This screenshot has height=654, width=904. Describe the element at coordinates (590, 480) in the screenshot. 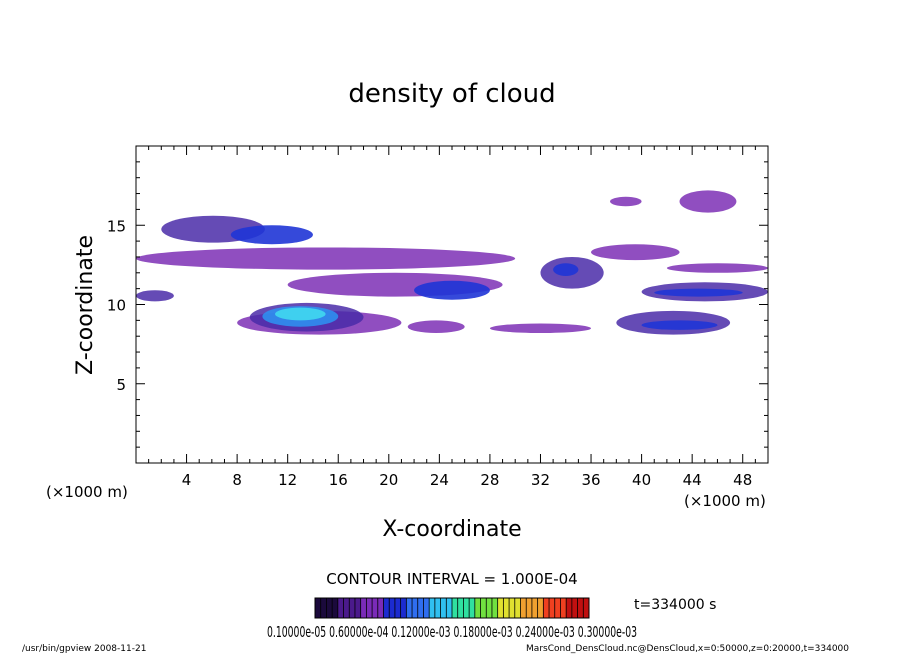

I see `x-tick-label-36: 36` at that location.